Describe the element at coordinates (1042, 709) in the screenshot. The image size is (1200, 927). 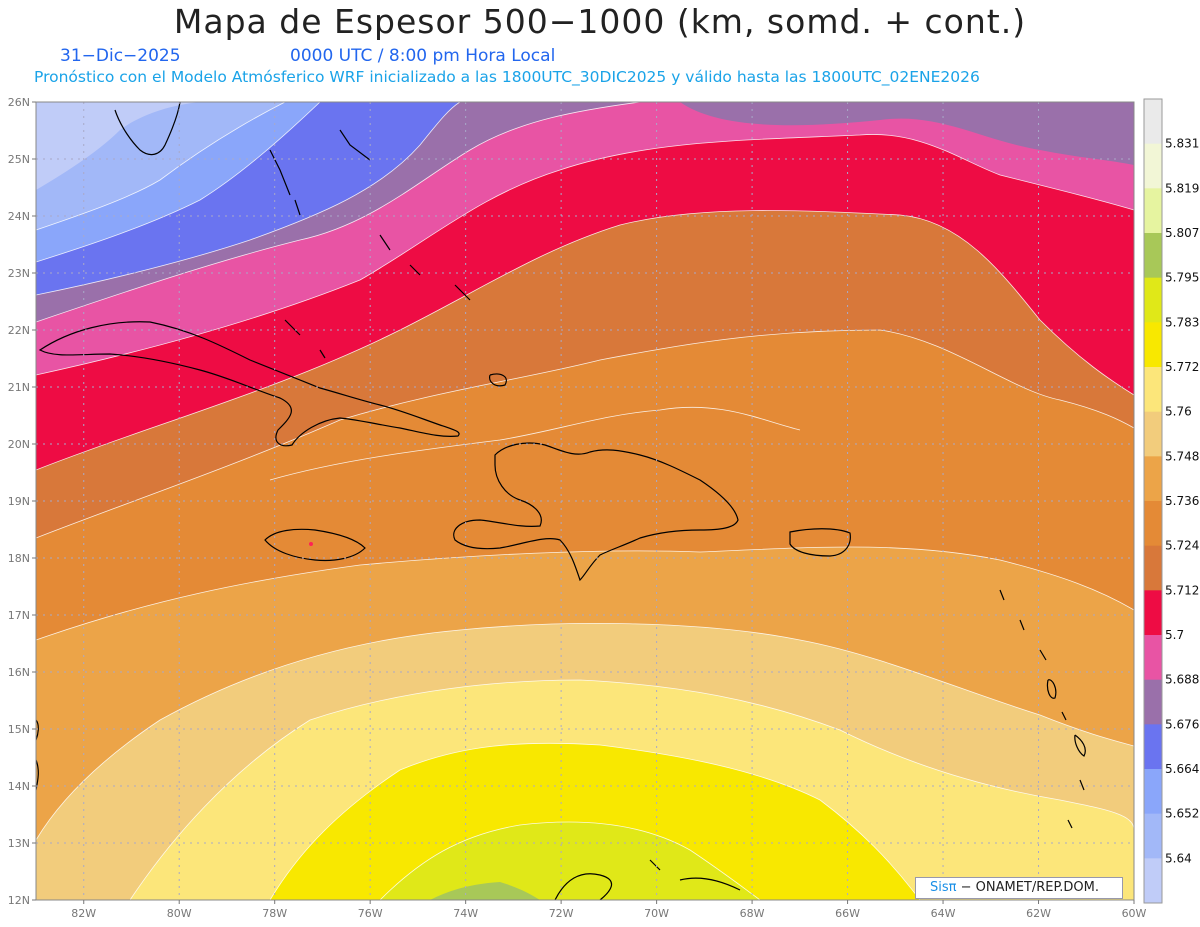
I see `lesser-antilles` at that location.